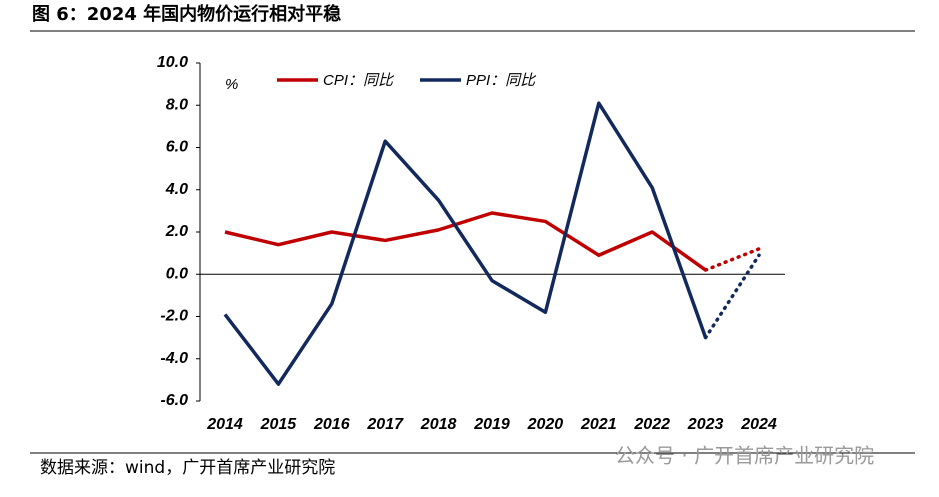  I want to click on x-tick-label: 2016, so click(331, 424).